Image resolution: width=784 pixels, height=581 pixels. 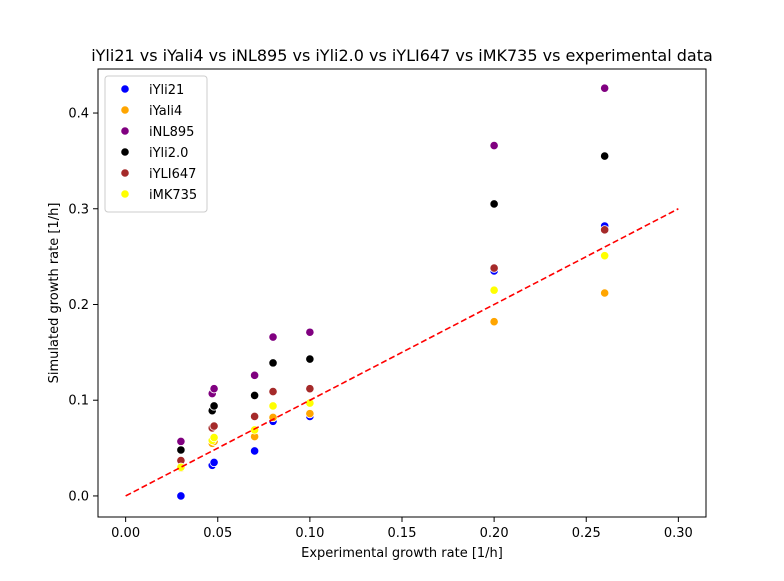 I want to click on y-tick-label: 0.1, so click(x=78, y=401).